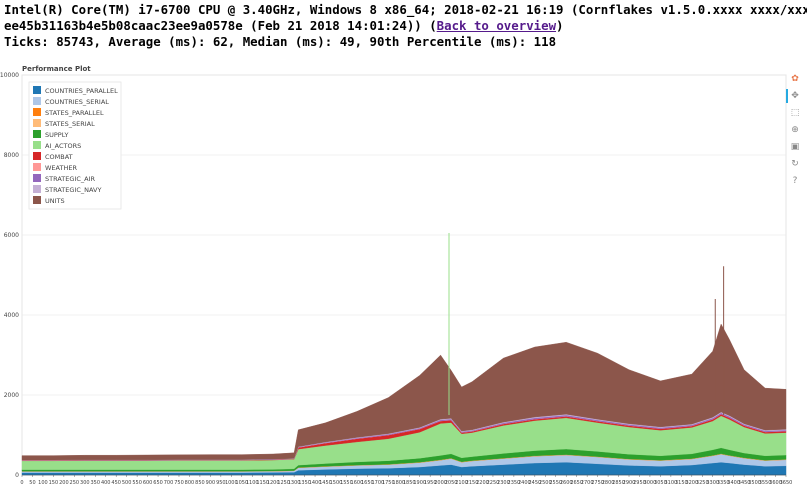  What do you see at coordinates (367, 483) in the screenshot?
I see `x-tick-label: 1650` at bounding box center [367, 483].